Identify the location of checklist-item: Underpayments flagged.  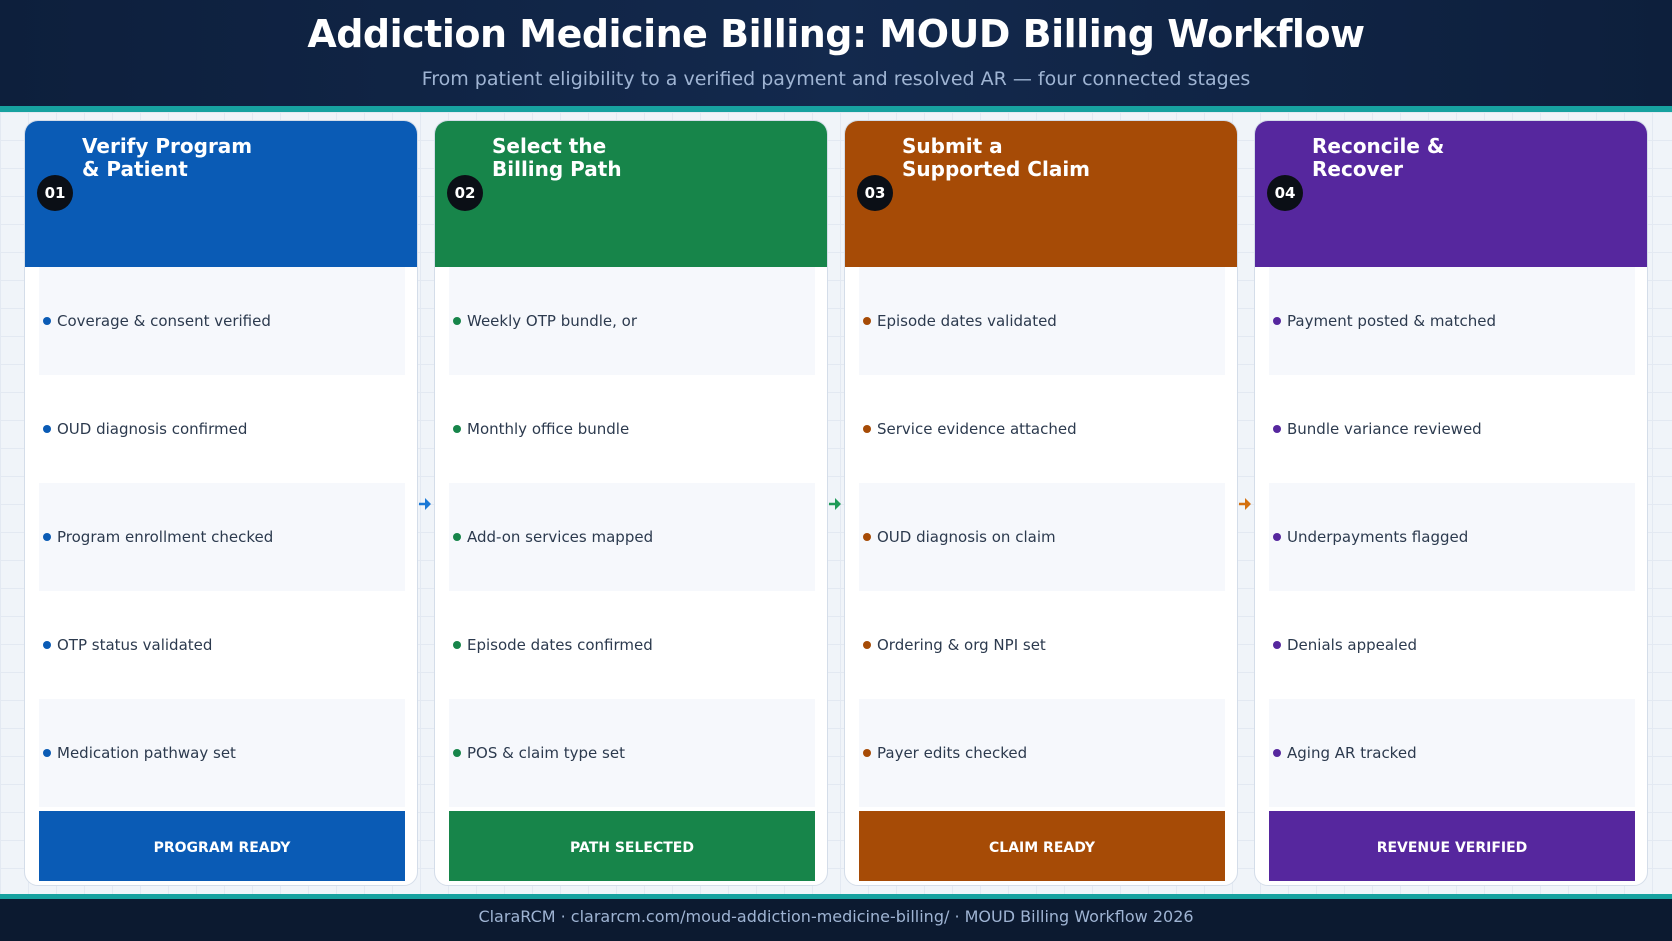
(1452, 537).